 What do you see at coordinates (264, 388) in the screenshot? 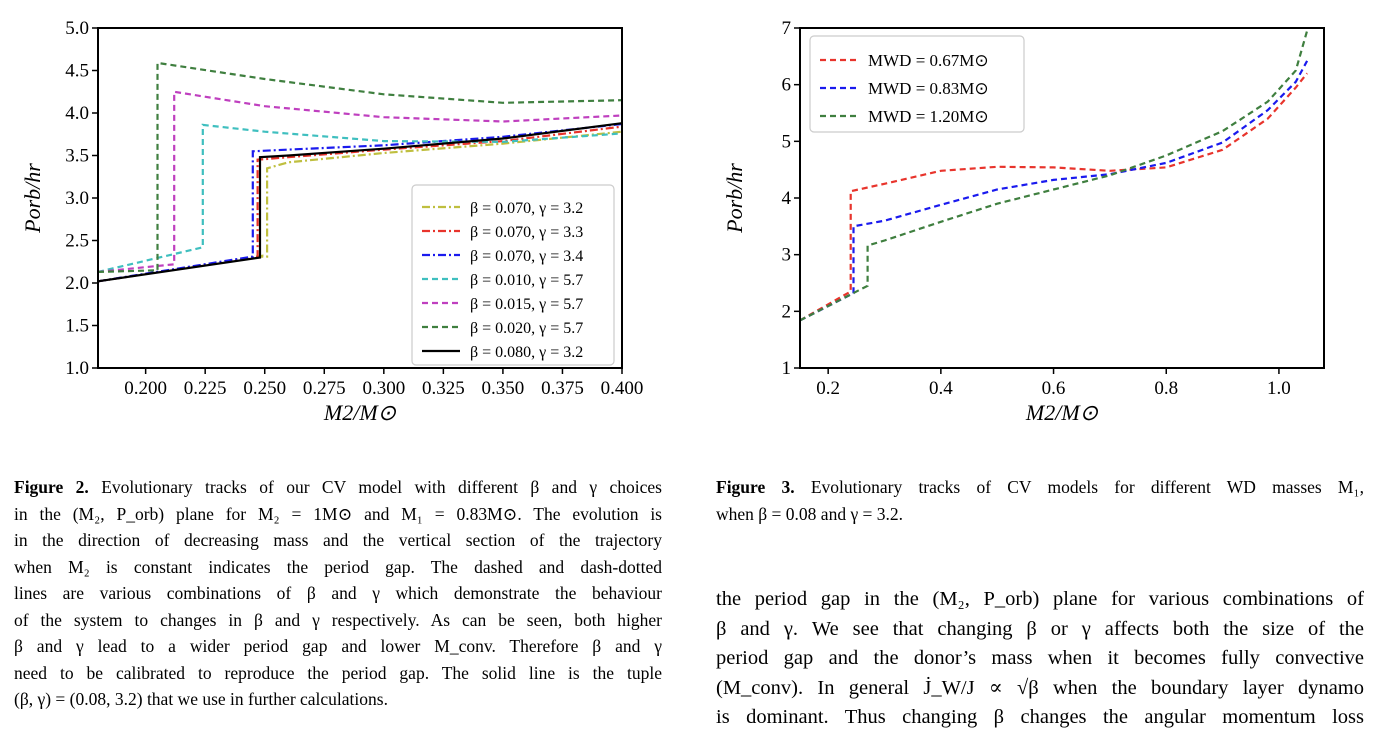
I see `x-tick-label: 0.250` at bounding box center [264, 388].